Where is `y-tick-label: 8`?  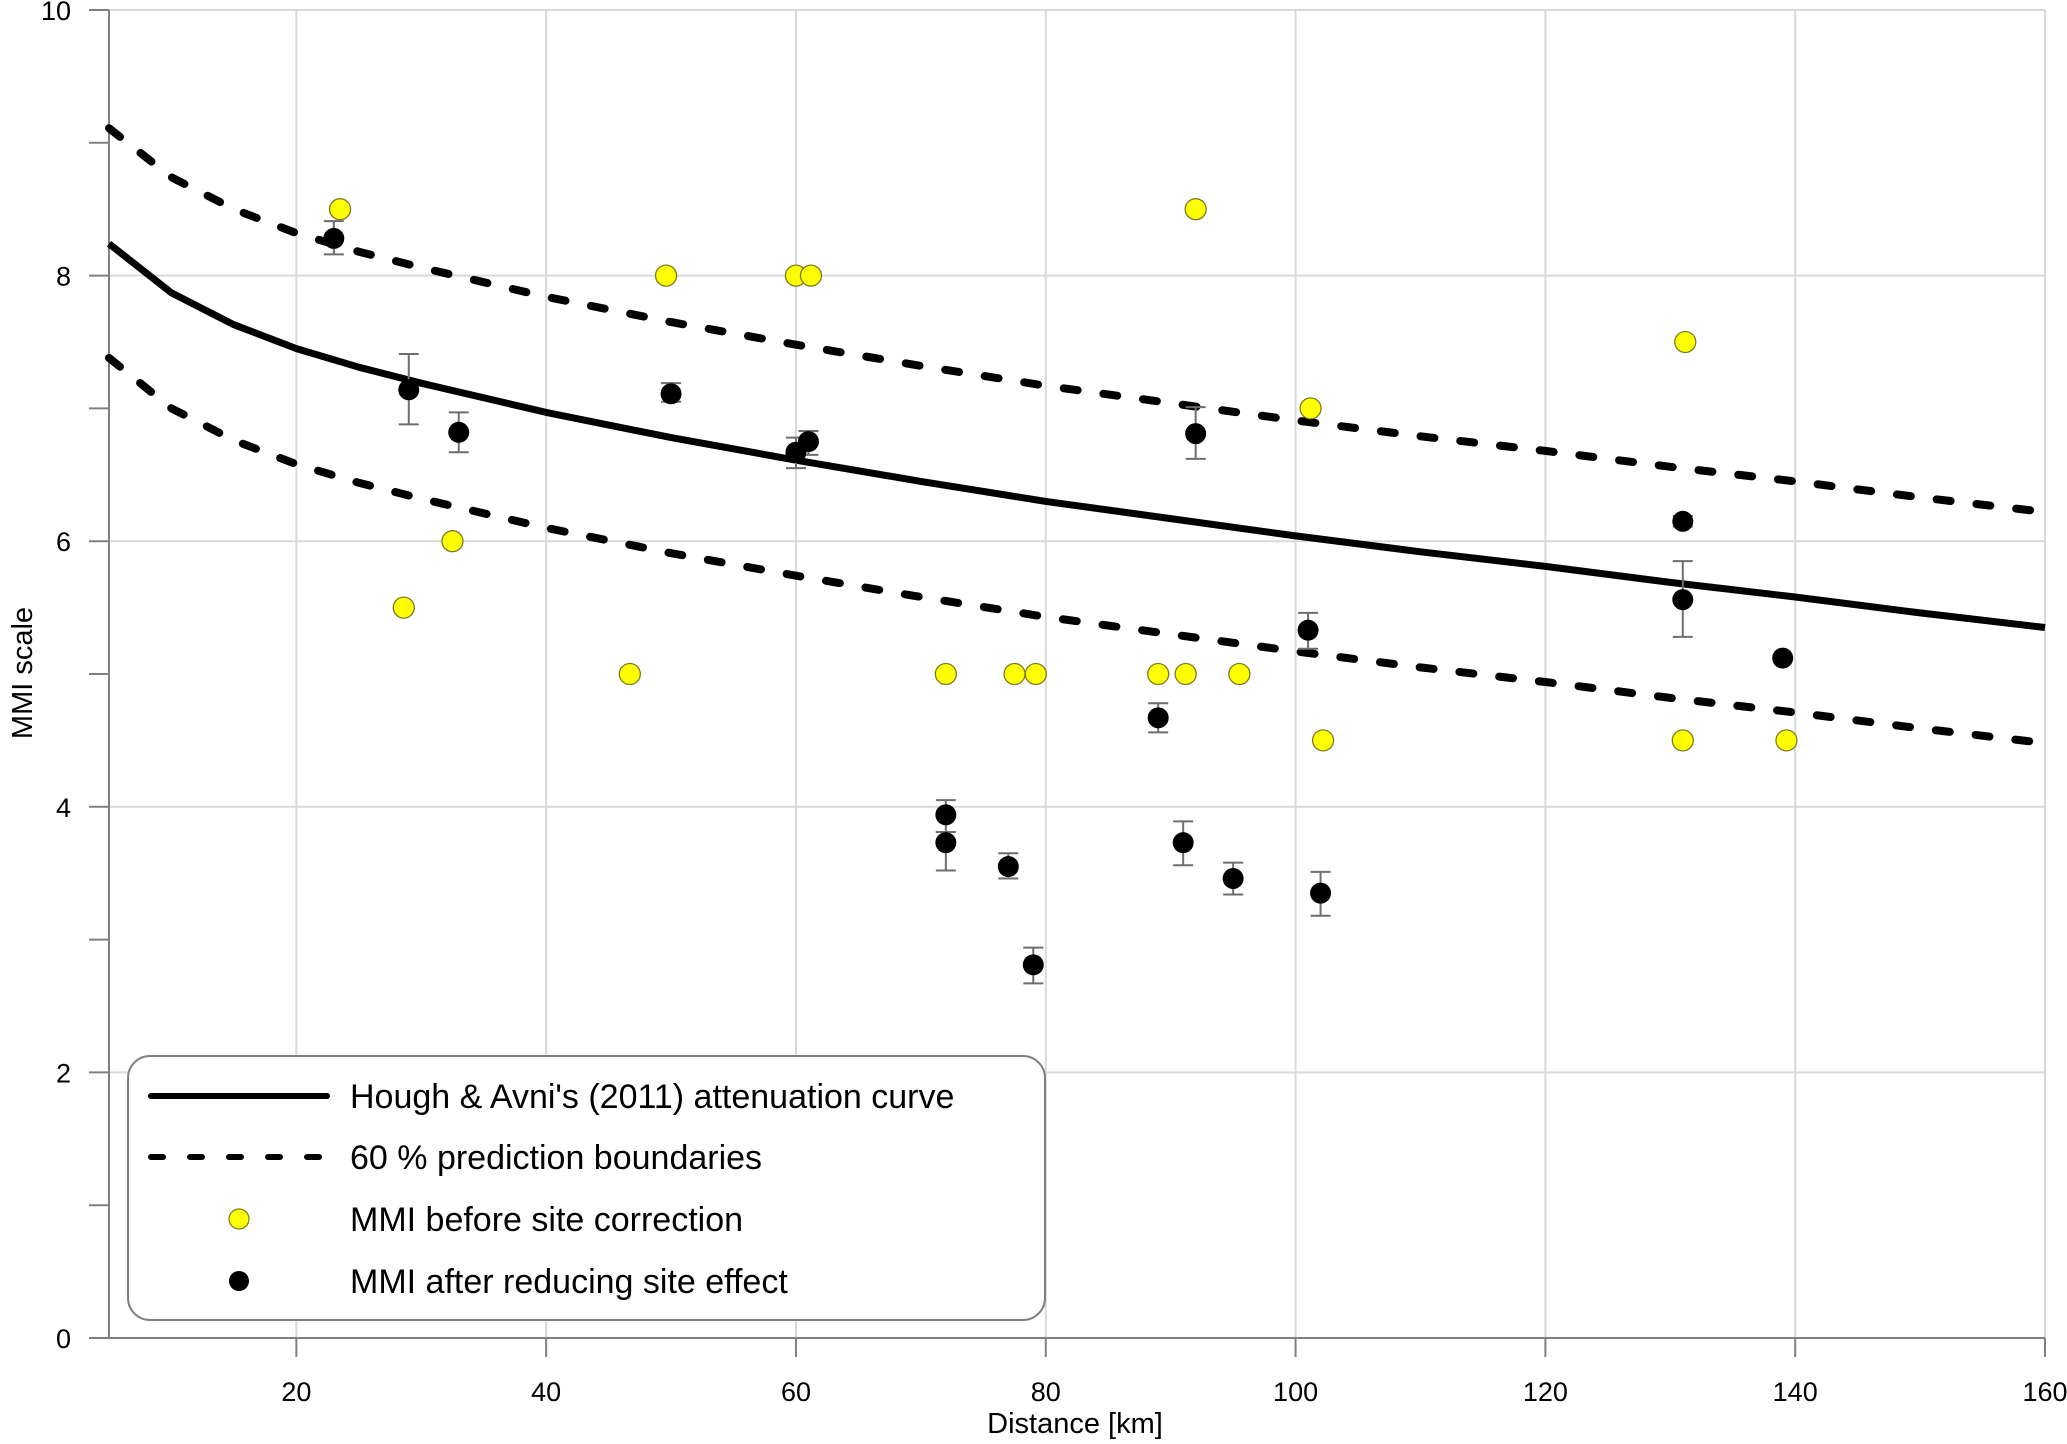
y-tick-label: 8 is located at coordinates (63, 277).